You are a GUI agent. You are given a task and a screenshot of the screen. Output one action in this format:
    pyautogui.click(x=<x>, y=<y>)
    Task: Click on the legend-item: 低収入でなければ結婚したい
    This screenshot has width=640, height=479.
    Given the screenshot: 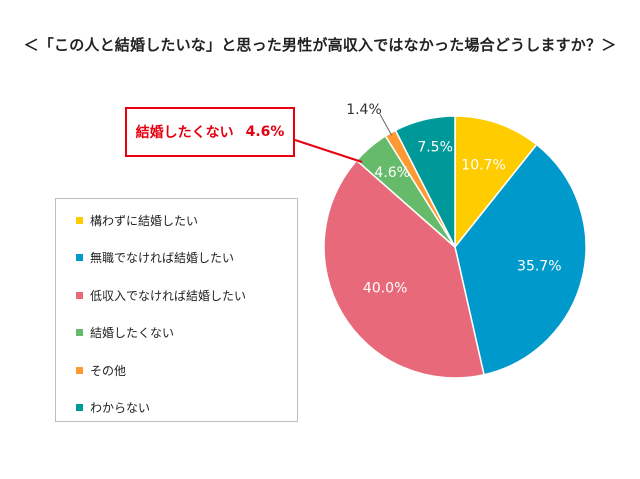 What is the action you would take?
    pyautogui.click(x=161, y=295)
    